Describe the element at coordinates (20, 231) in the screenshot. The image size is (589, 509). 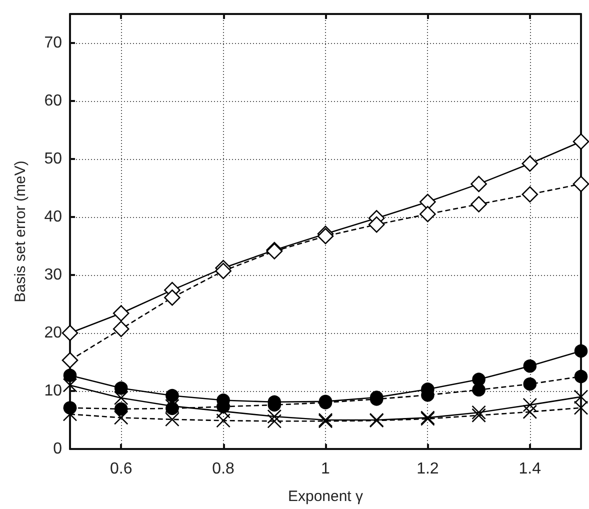
I see `y-axis-title: Basis set error (meV)` at that location.